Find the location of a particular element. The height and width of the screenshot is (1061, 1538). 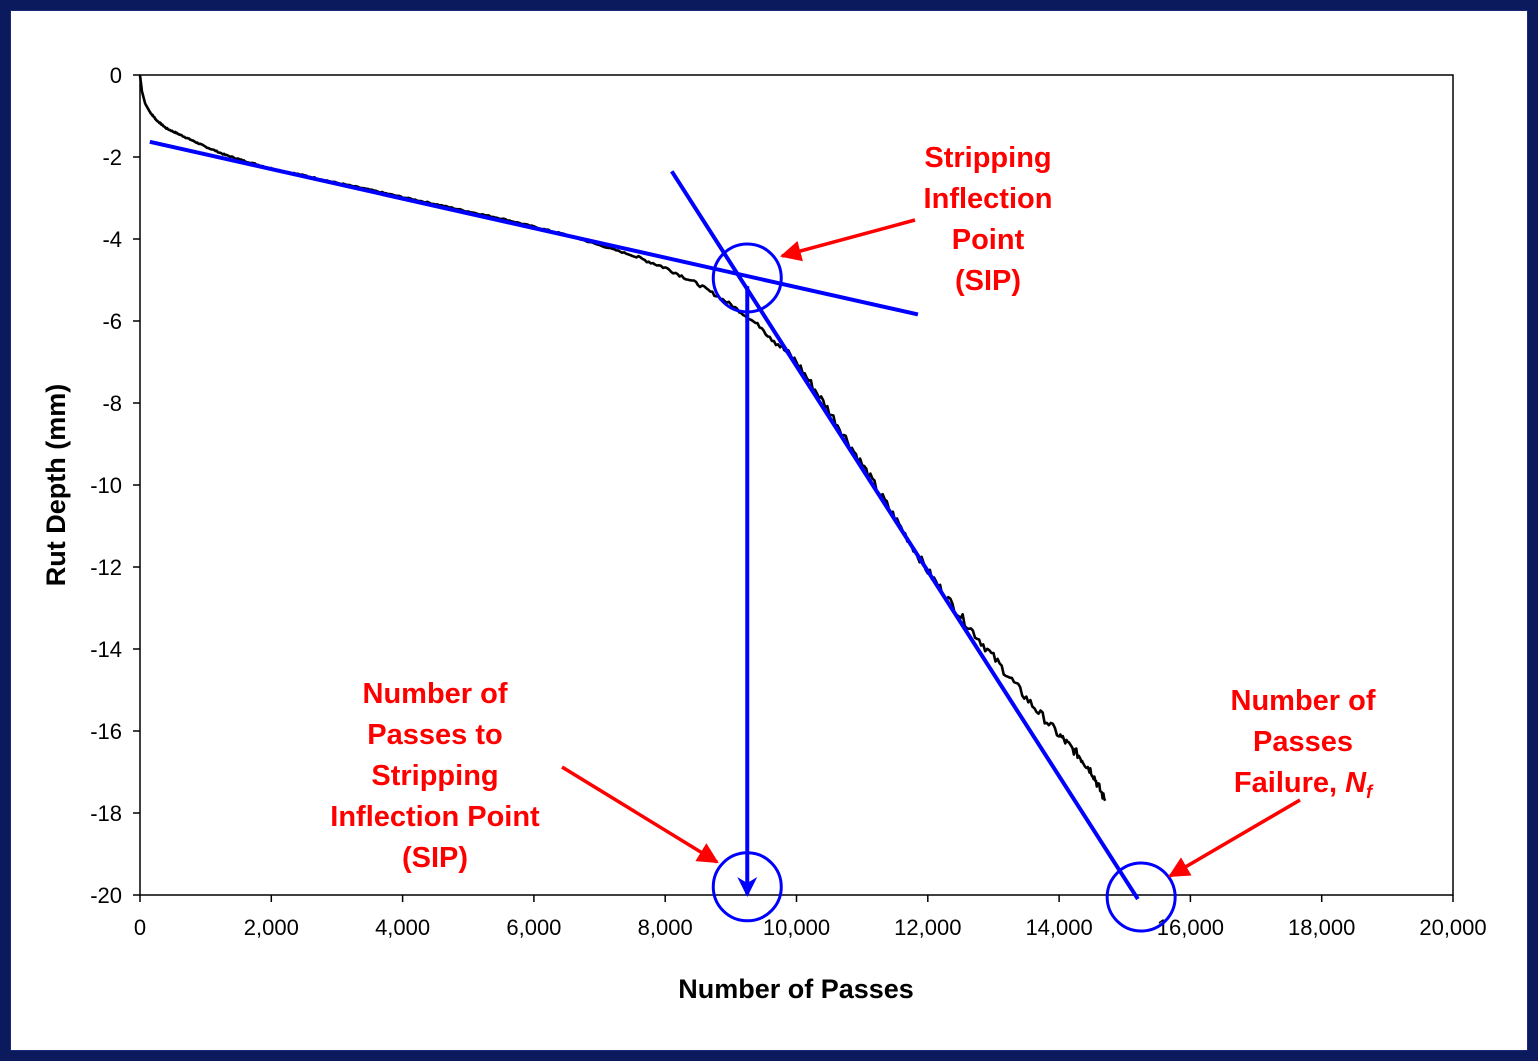

y-tick-label: -10 is located at coordinates (106, 485).